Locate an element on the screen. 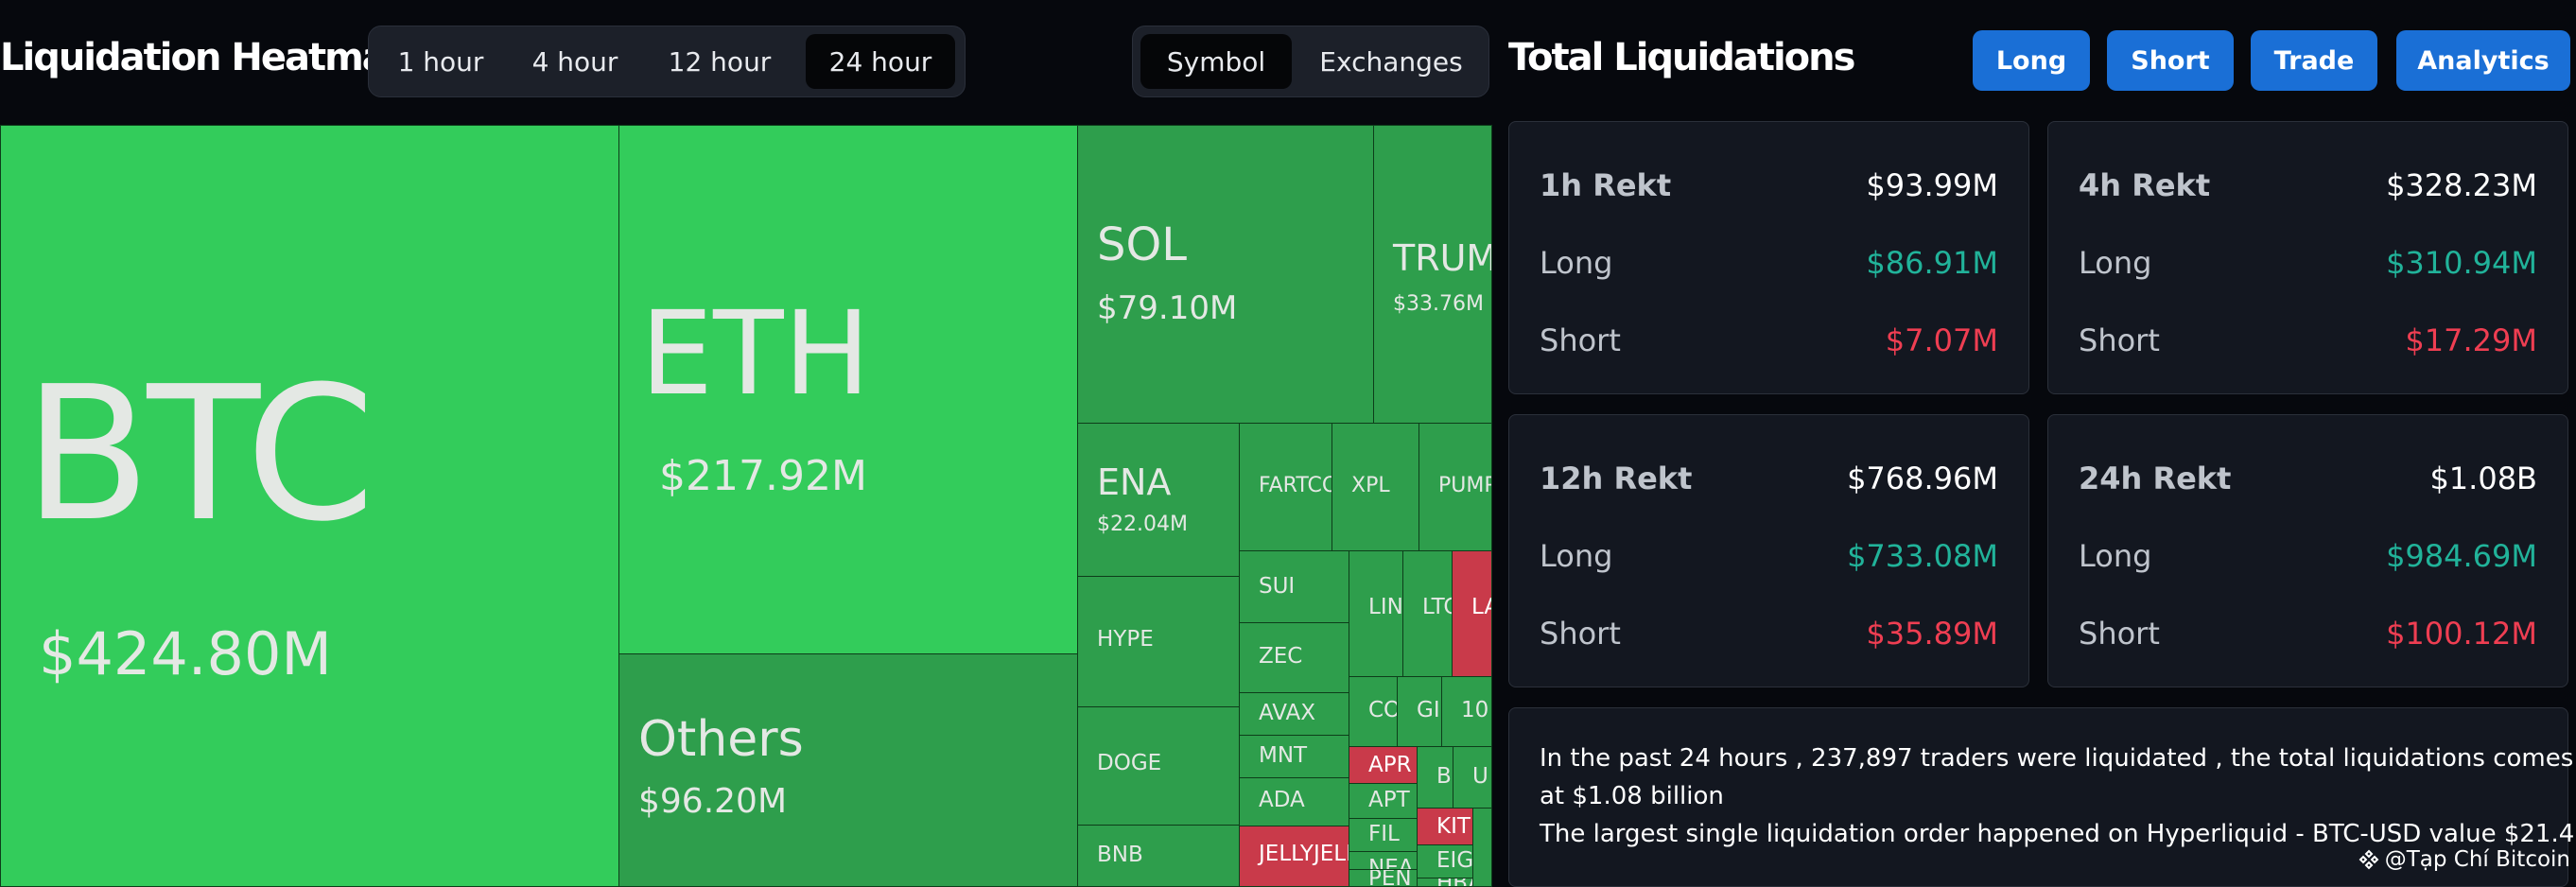  tile-ena: ENA $22.04M is located at coordinates (1158, 500).